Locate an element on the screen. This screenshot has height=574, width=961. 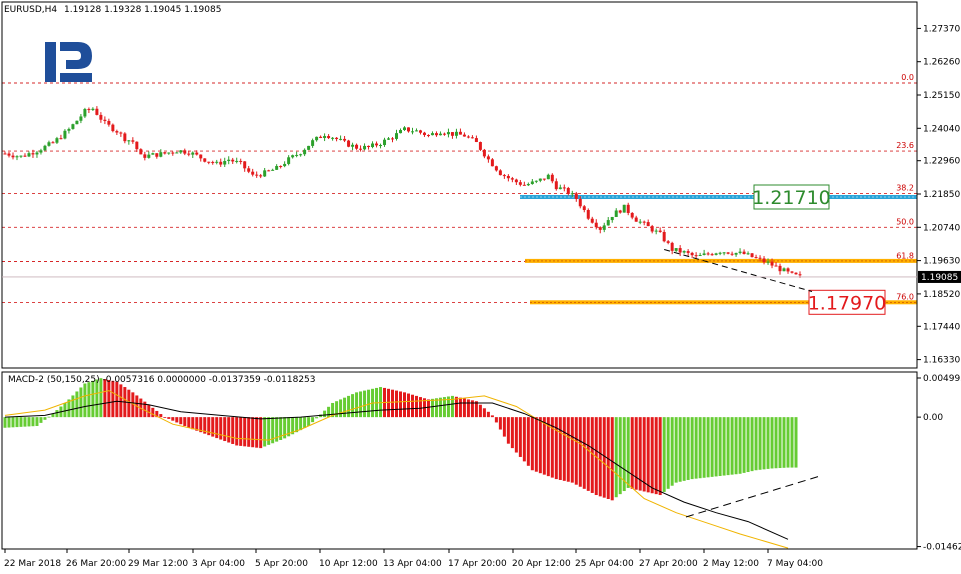
resistance-price-label: 1.21710 is located at coordinates (791, 198).